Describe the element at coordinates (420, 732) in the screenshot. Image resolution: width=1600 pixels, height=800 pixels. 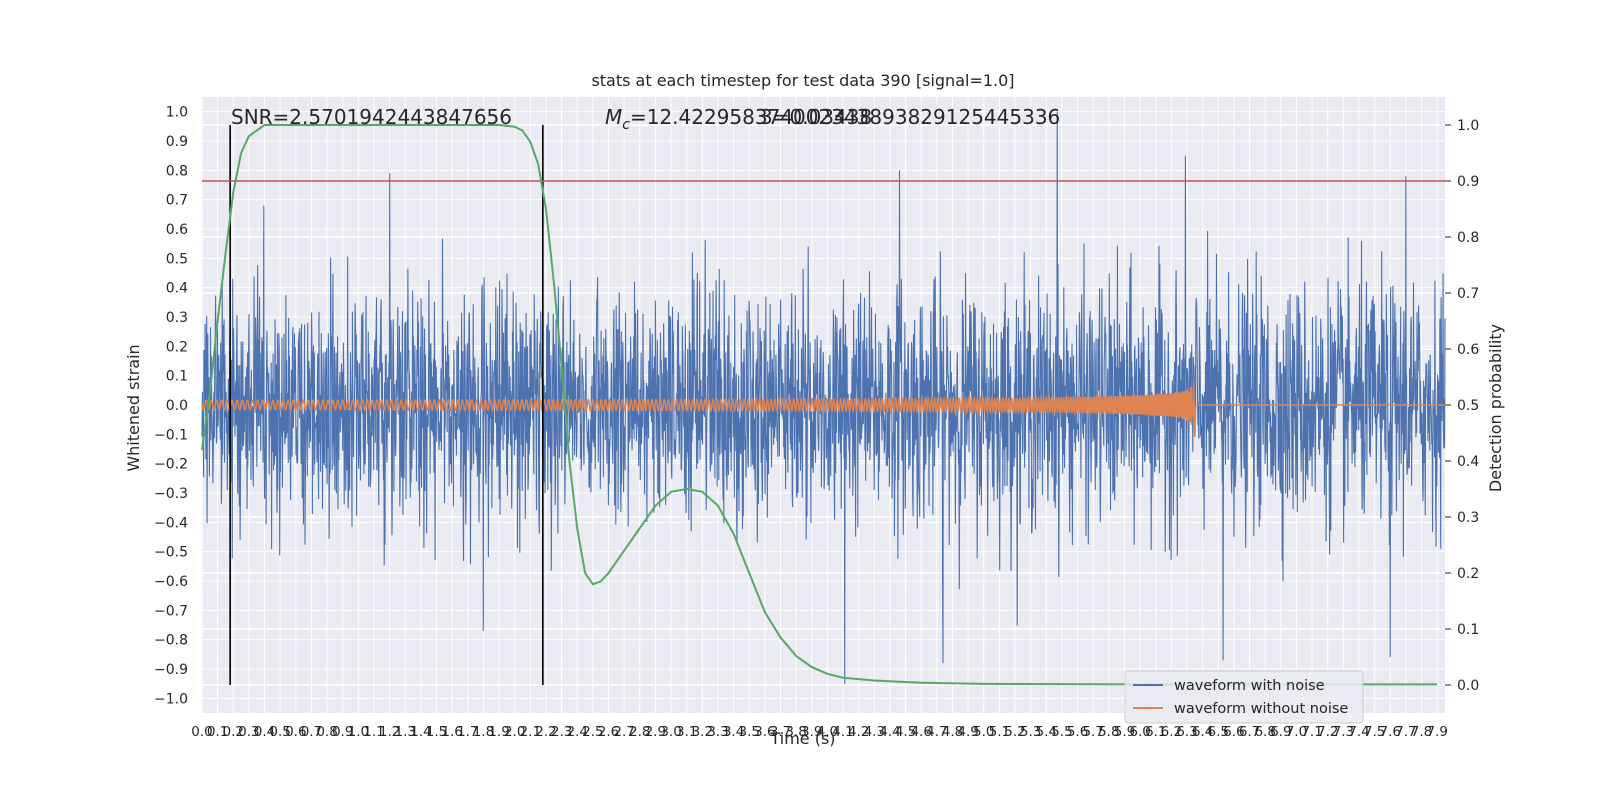
I see `x-tick-label: 1.4` at that location.